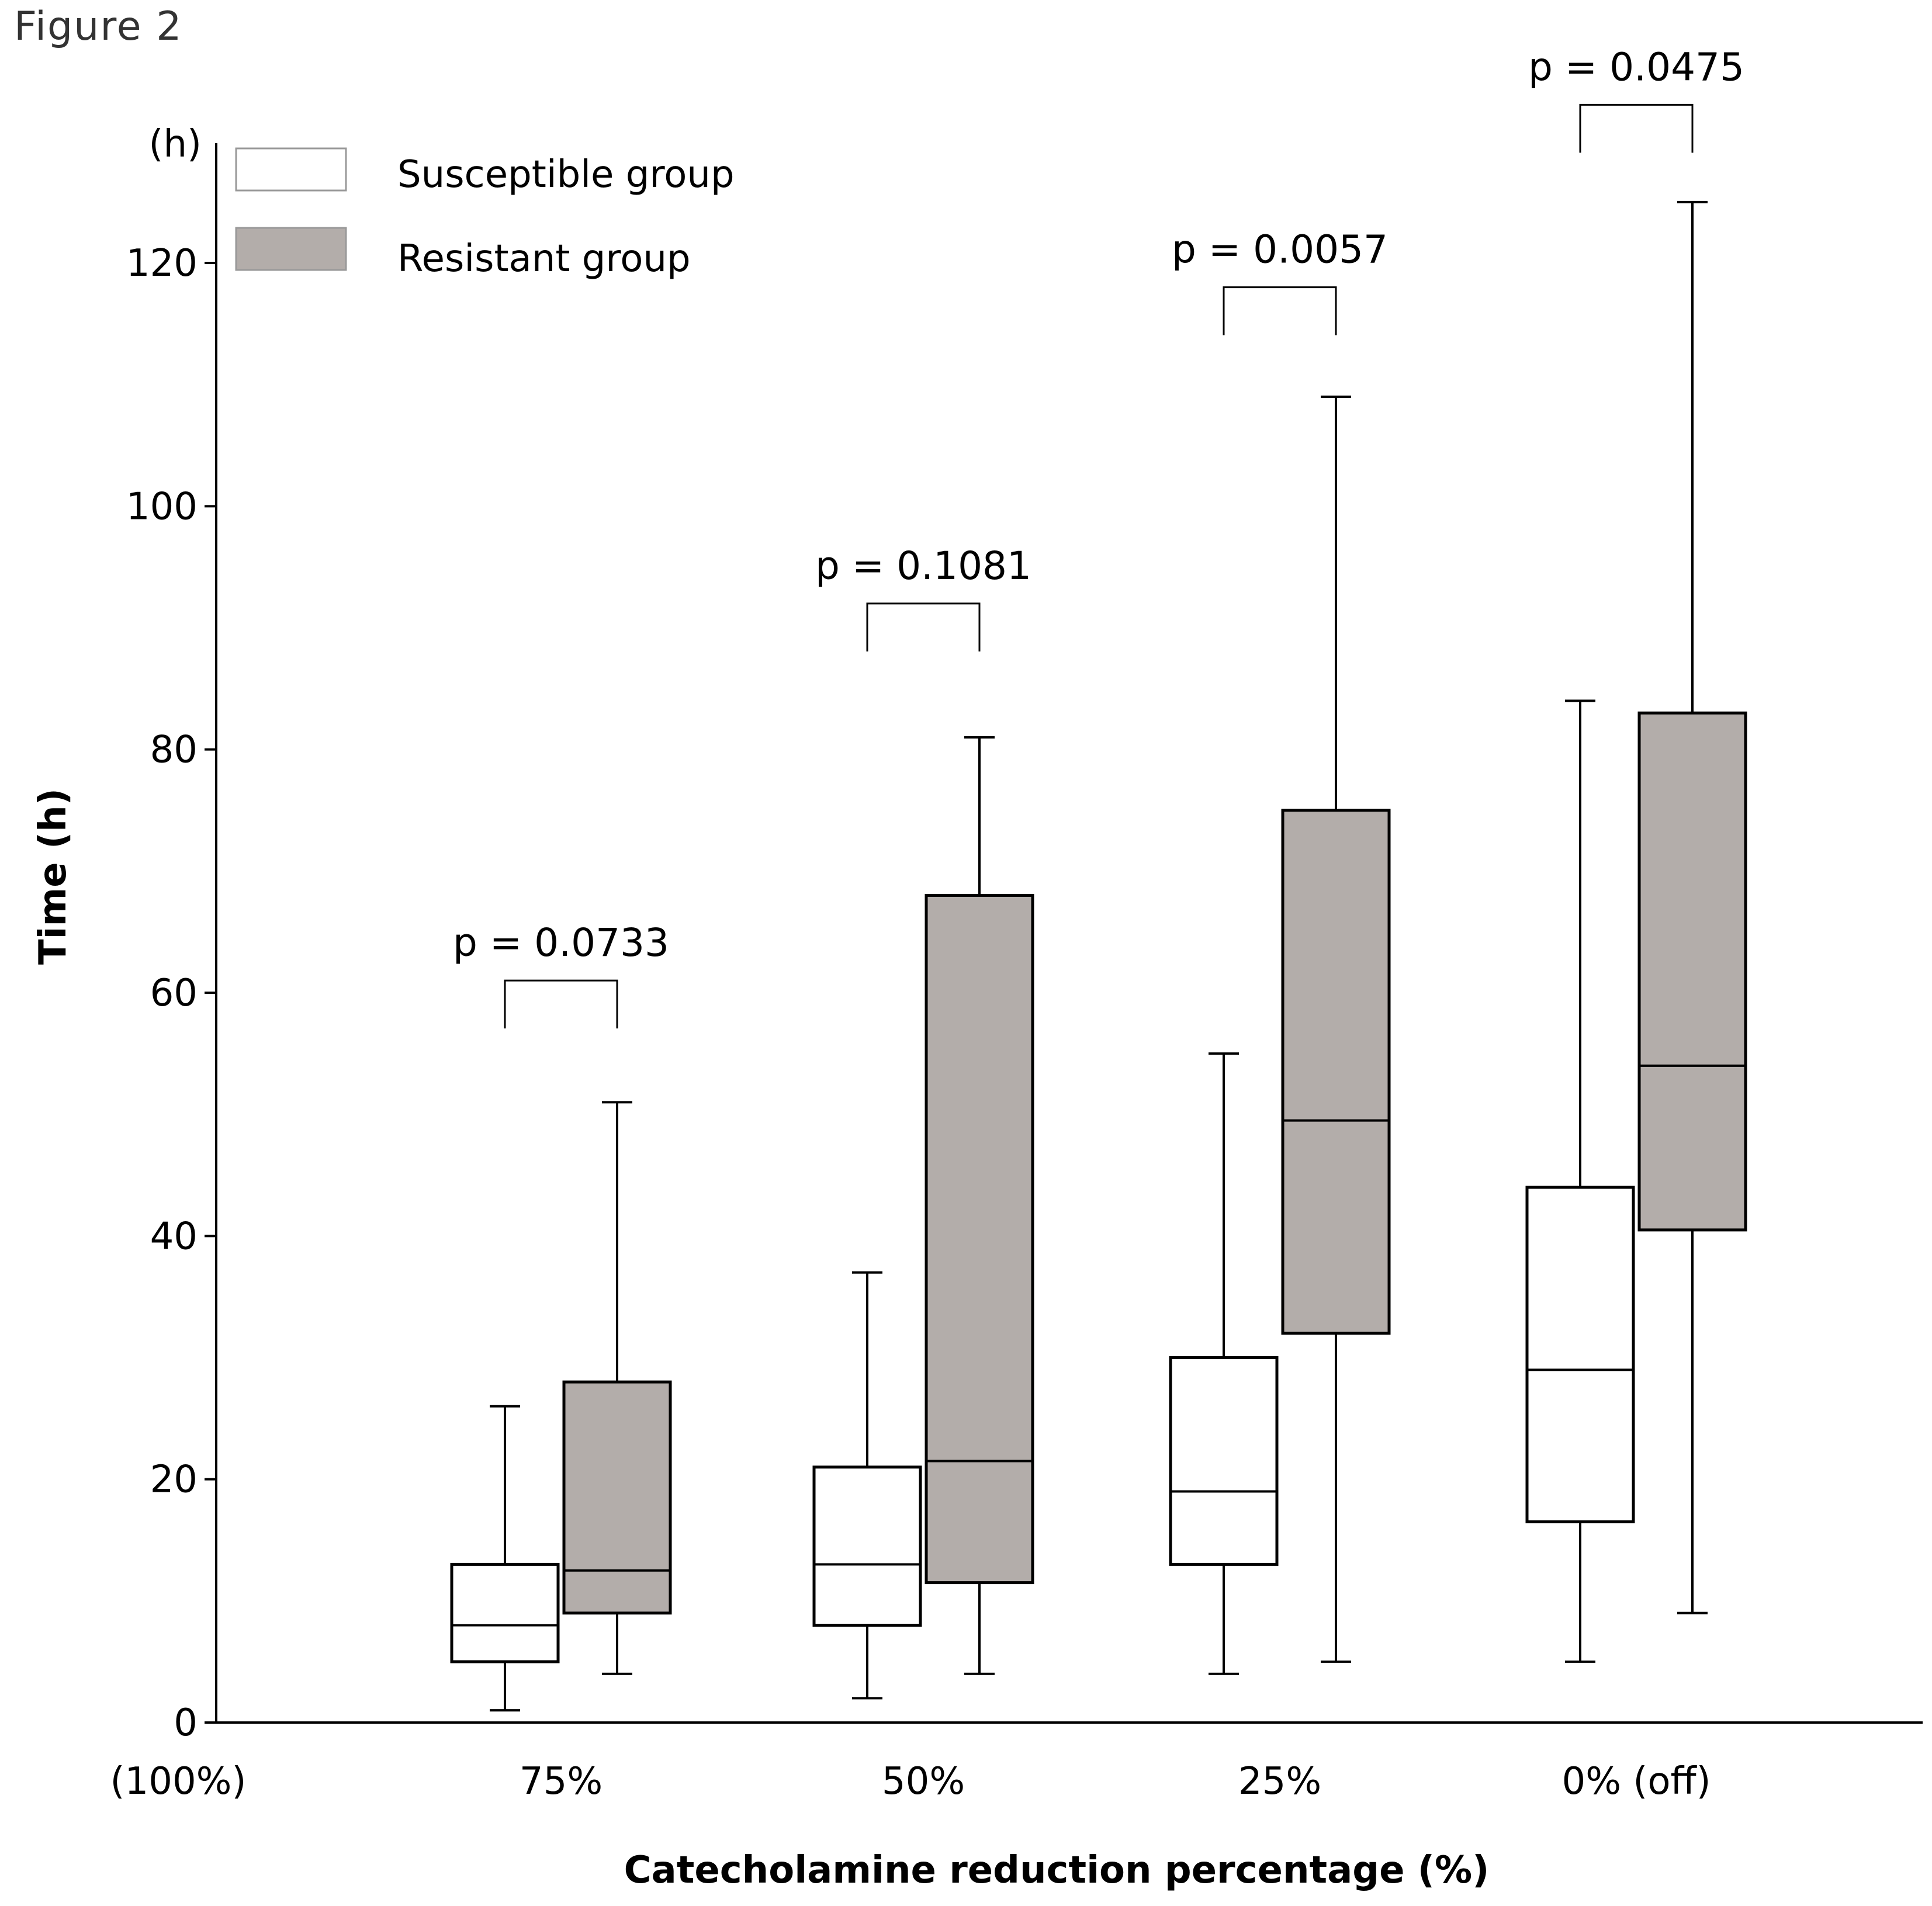 The height and width of the screenshot is (1906, 1932). Describe the element at coordinates (175, 144) in the screenshot. I see `y-unit-label: (h)` at that location.